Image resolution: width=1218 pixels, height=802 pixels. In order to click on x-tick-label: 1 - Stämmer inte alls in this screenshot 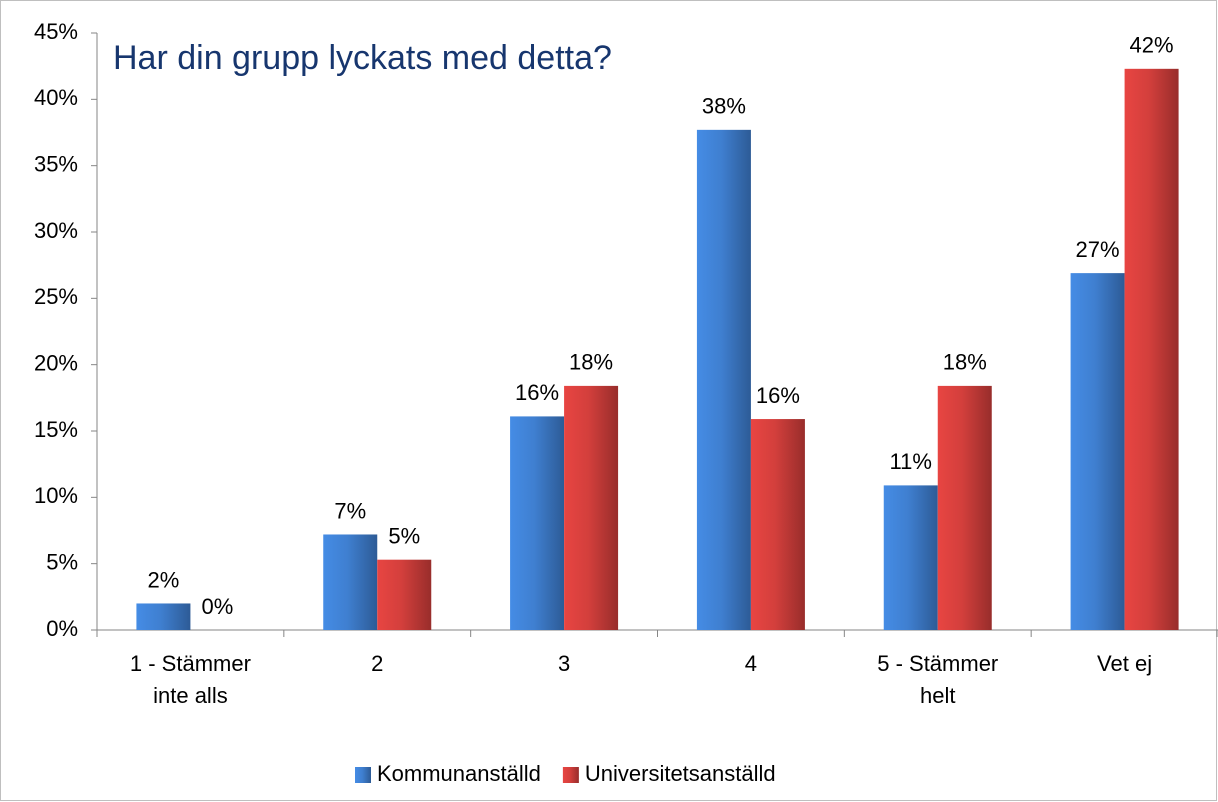, I will do `click(190, 679)`.